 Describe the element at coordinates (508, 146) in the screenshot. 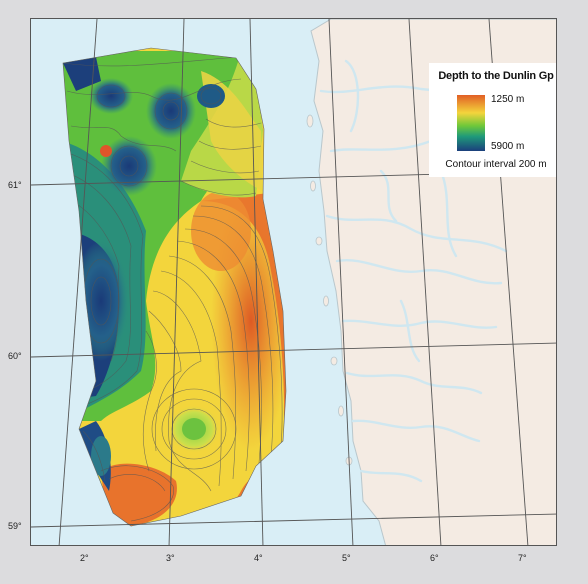

I see `legend-max-label: 5900 m` at that location.